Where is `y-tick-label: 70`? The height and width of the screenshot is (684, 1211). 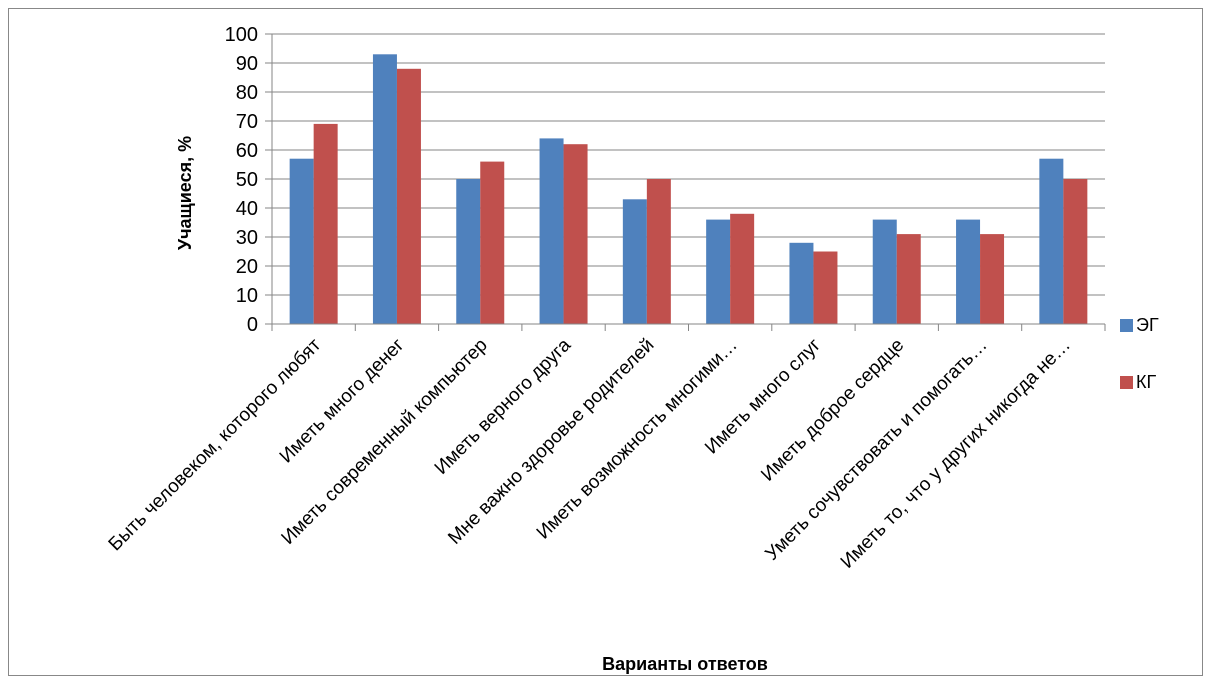
y-tick-label: 70 is located at coordinates (247, 122).